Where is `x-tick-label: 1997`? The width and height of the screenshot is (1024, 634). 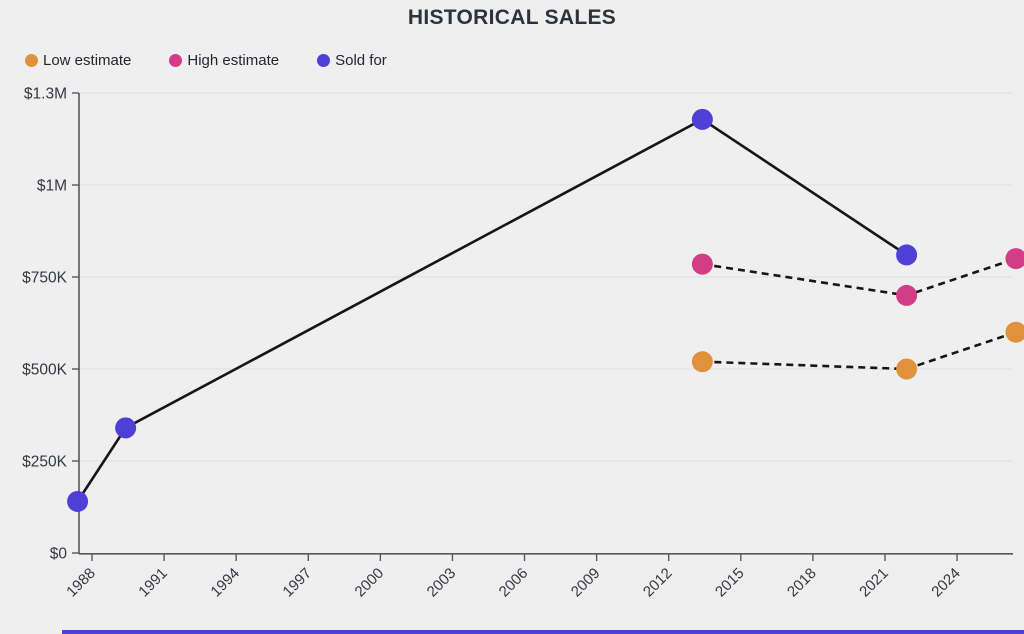 x-tick-label: 1997 is located at coordinates (297, 583).